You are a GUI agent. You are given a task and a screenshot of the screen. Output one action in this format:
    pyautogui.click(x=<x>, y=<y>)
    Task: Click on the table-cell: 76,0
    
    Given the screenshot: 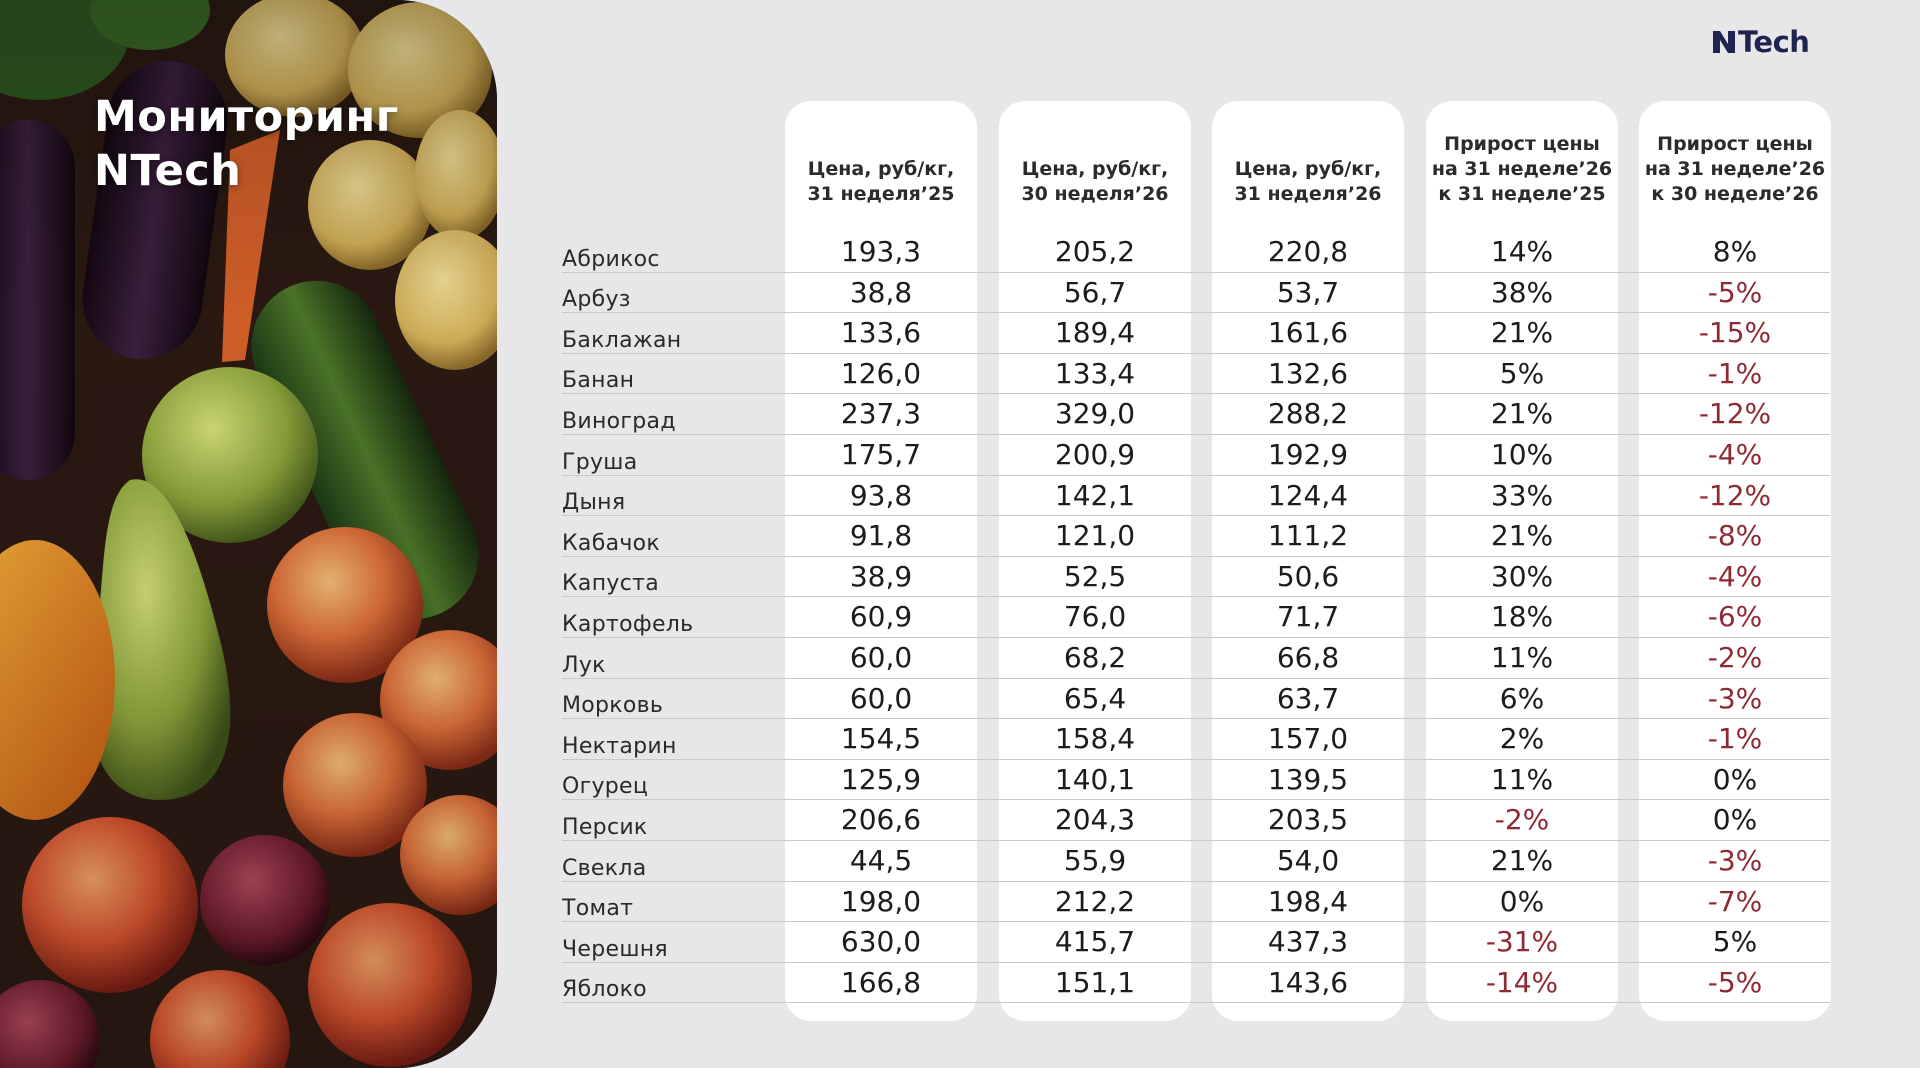 What is the action you would take?
    pyautogui.click(x=1095, y=617)
    